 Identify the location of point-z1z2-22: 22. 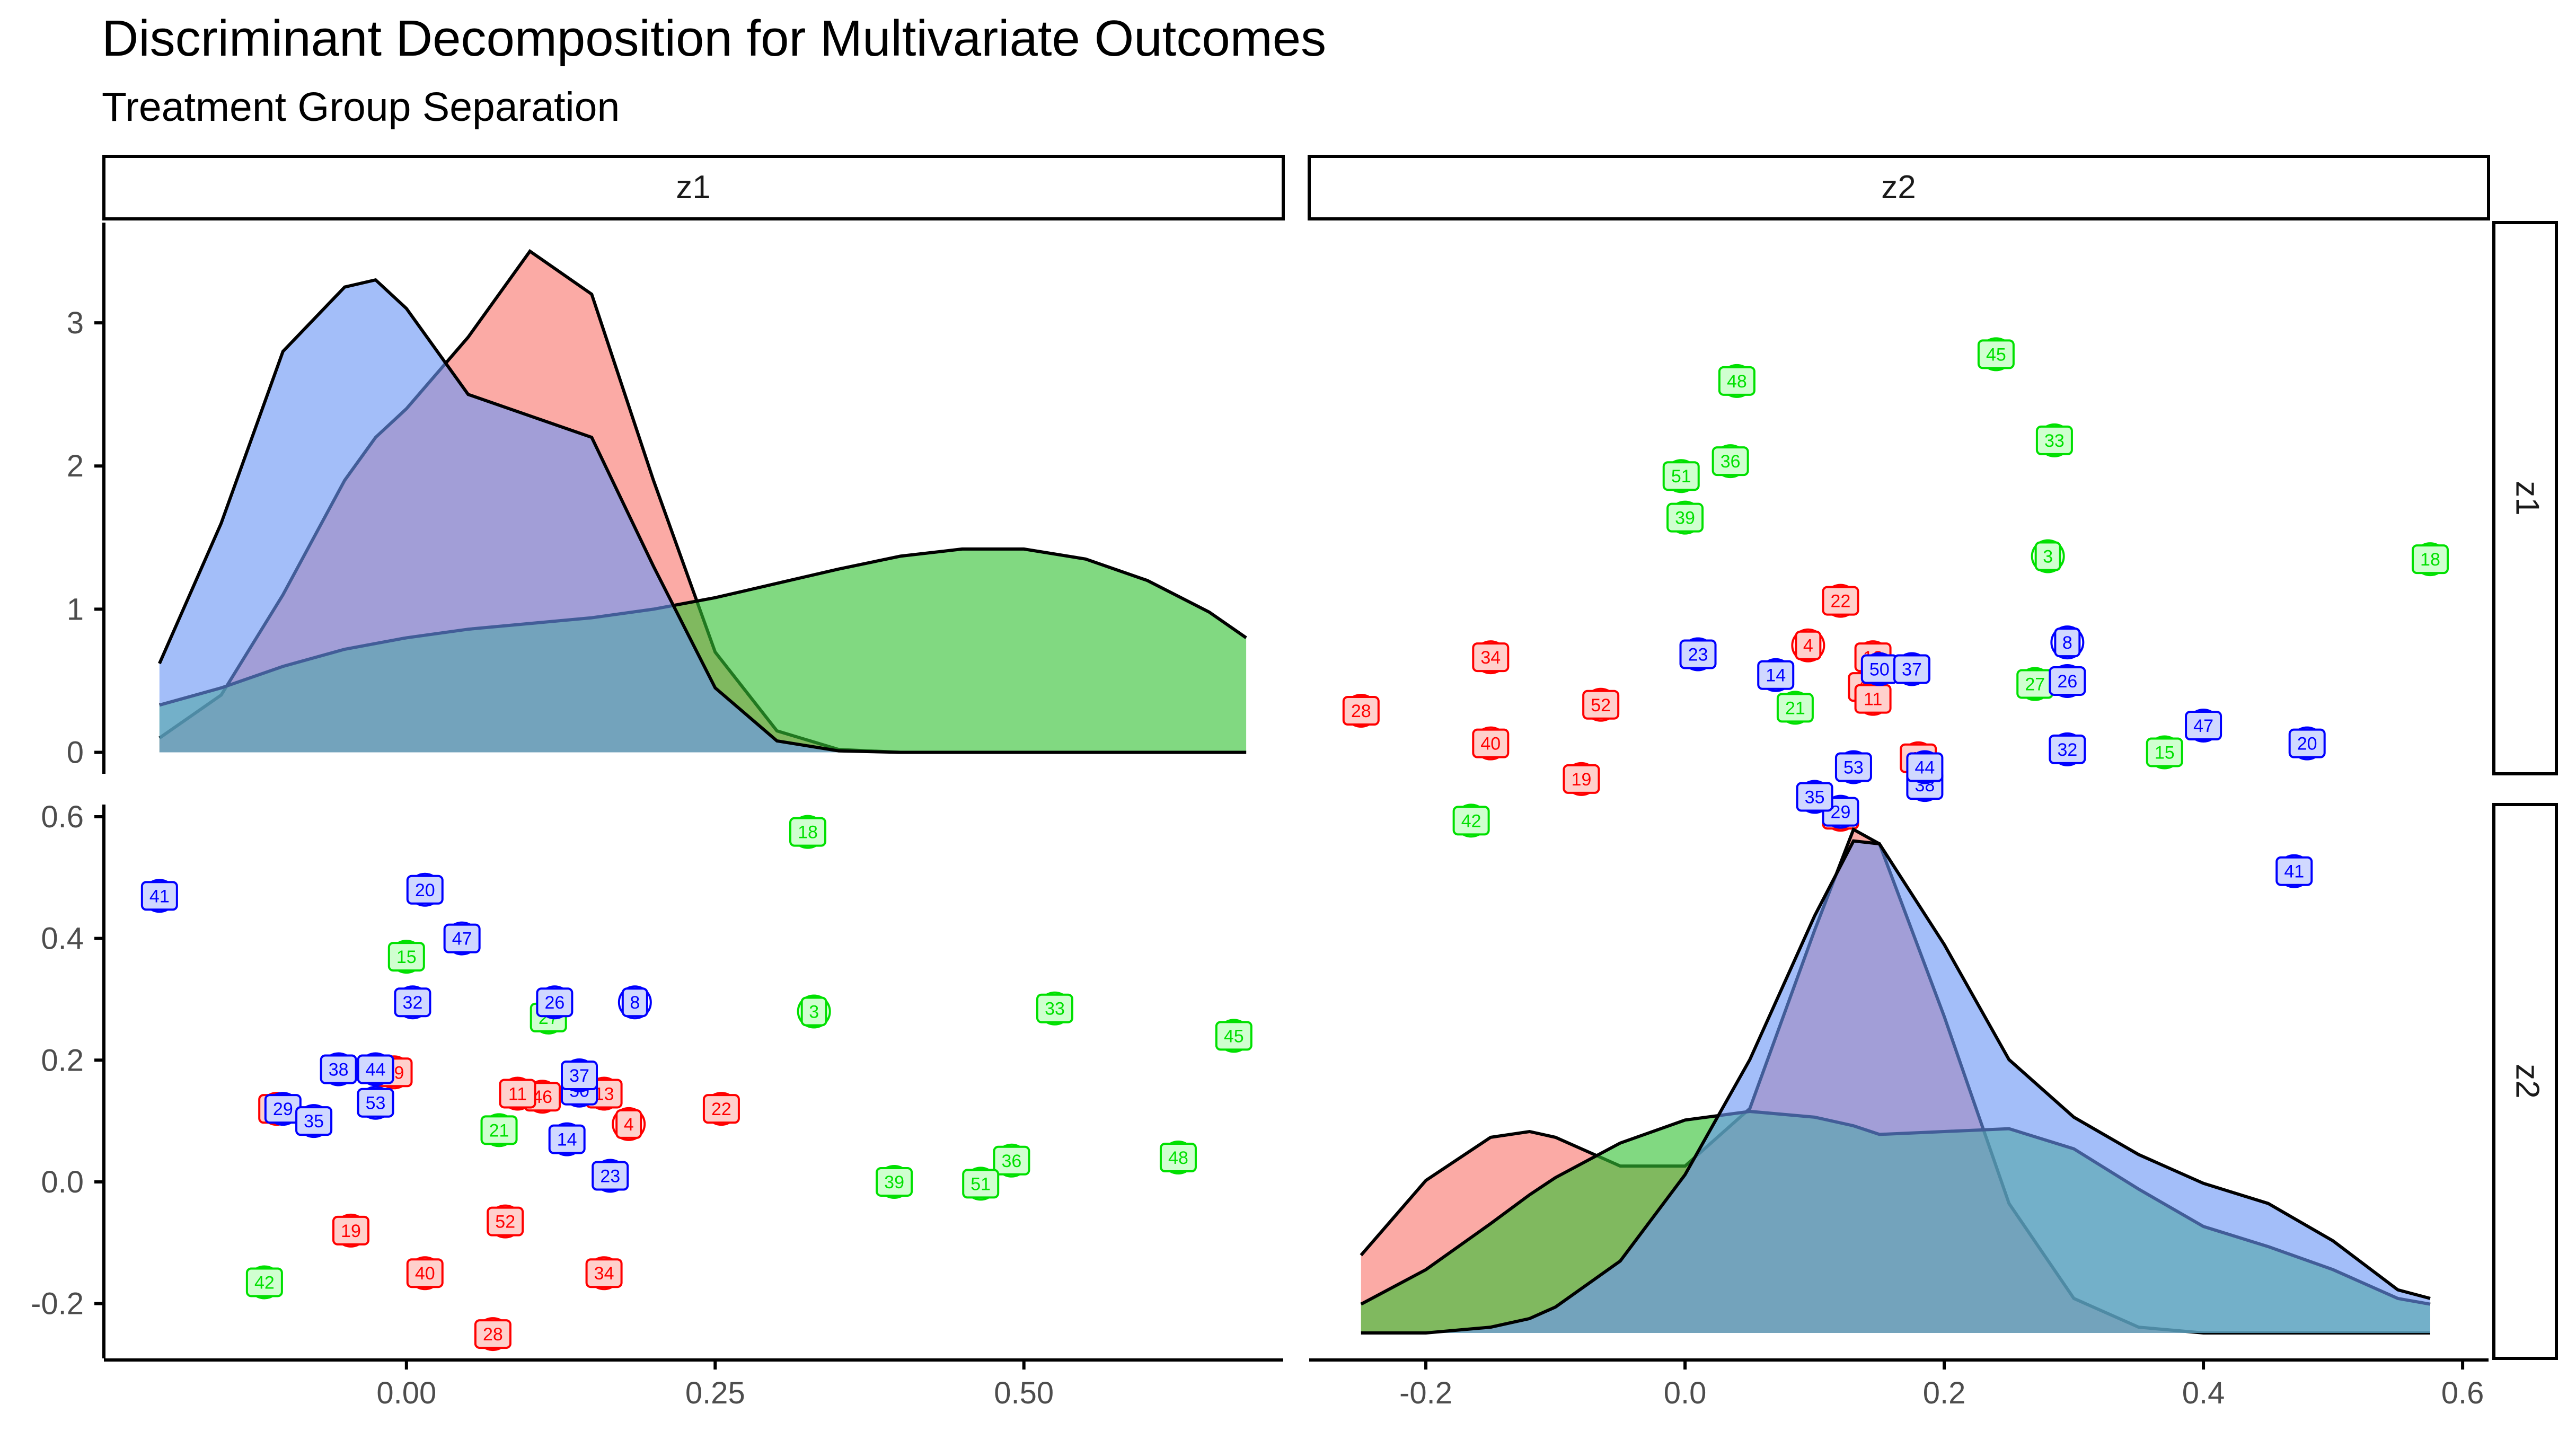
(721, 1109).